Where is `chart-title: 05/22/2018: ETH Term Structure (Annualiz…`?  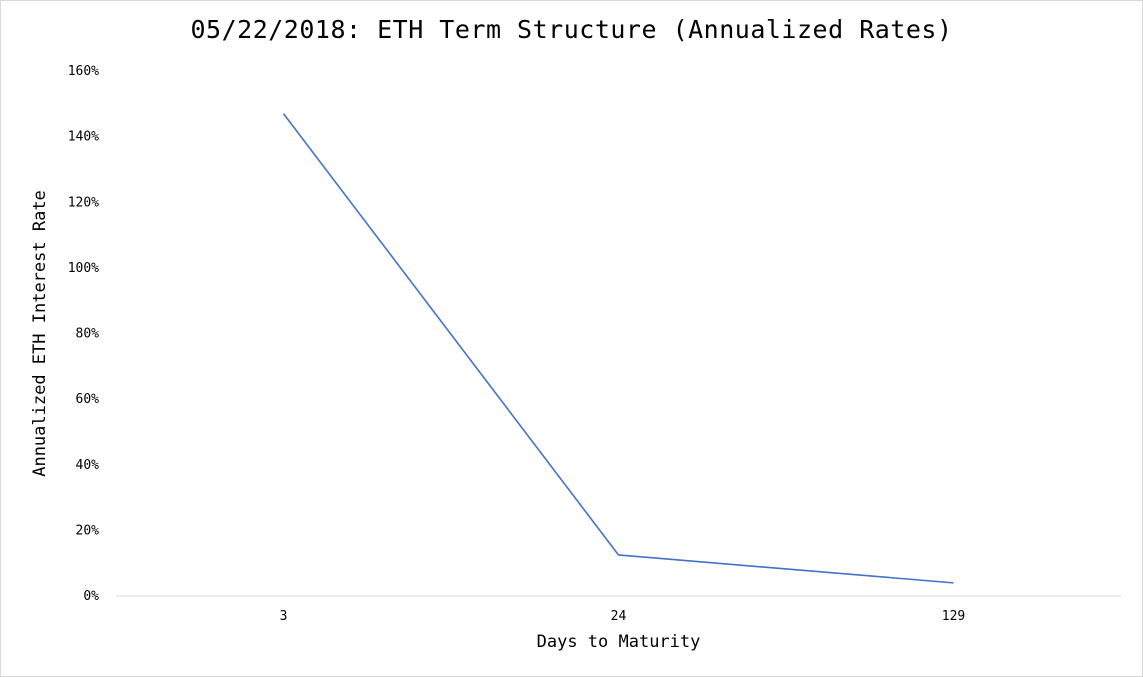 chart-title: 05/22/2018: ETH Term Structure (Annualiz… is located at coordinates (571, 29).